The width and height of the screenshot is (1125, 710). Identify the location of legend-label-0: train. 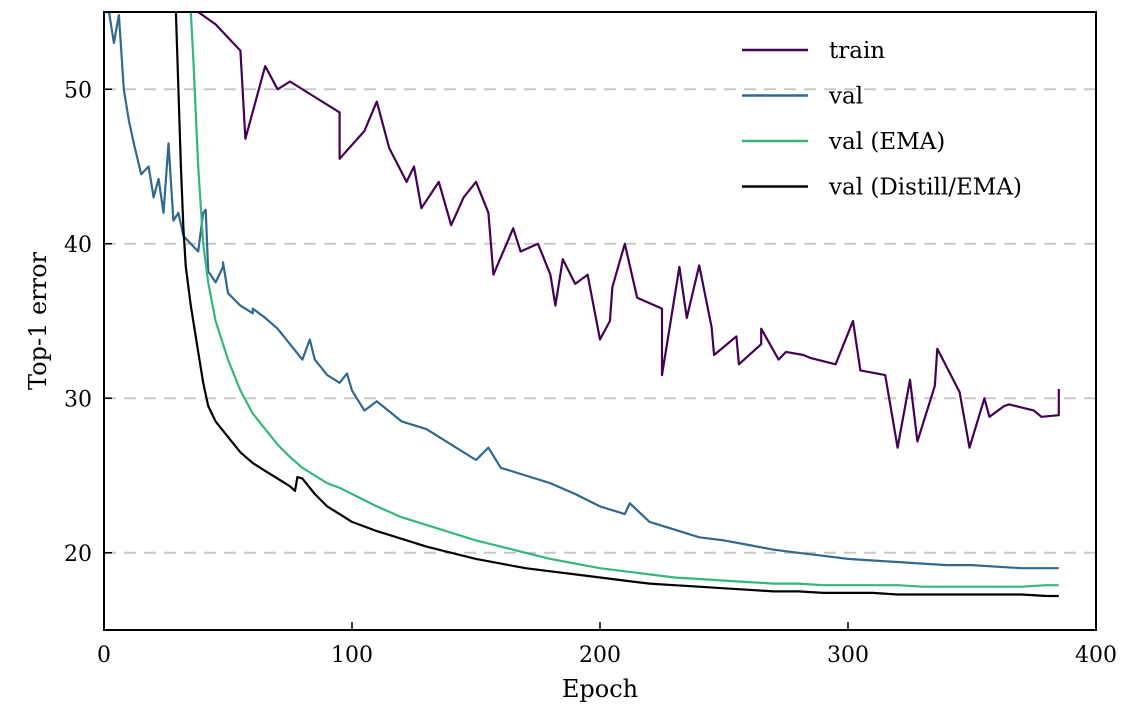
(857, 51).